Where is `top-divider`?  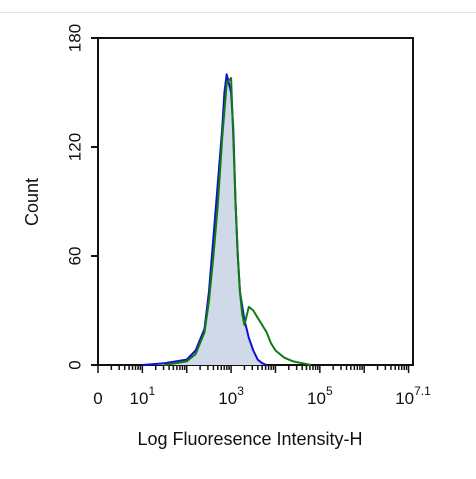
top-divider is located at coordinates (238, 12).